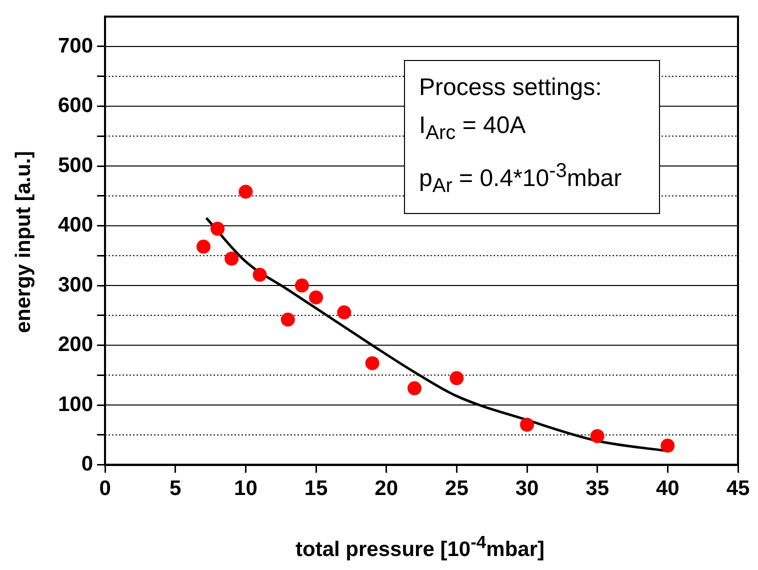  Describe the element at coordinates (76, 404) in the screenshot. I see `y-tick-label: 100` at that location.